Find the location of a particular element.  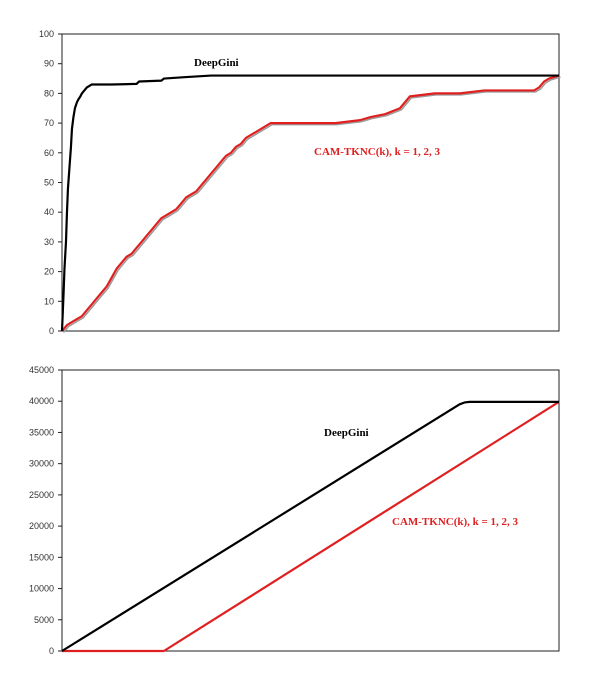

chart-bottom-y-tick-label: 10000 is located at coordinates (41, 589).